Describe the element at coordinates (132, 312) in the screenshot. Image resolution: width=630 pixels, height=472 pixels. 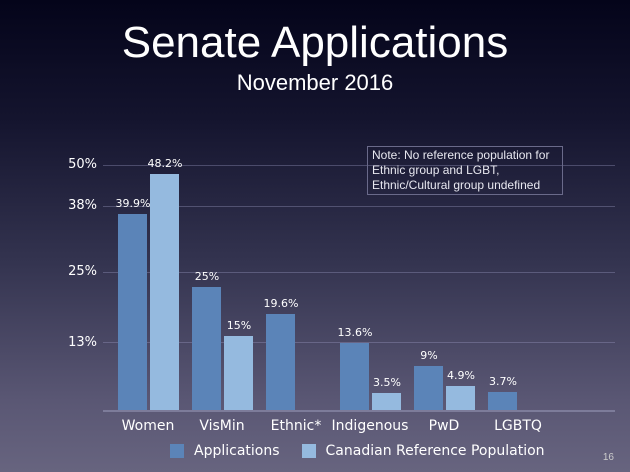
I see `bar-applications-women` at that location.